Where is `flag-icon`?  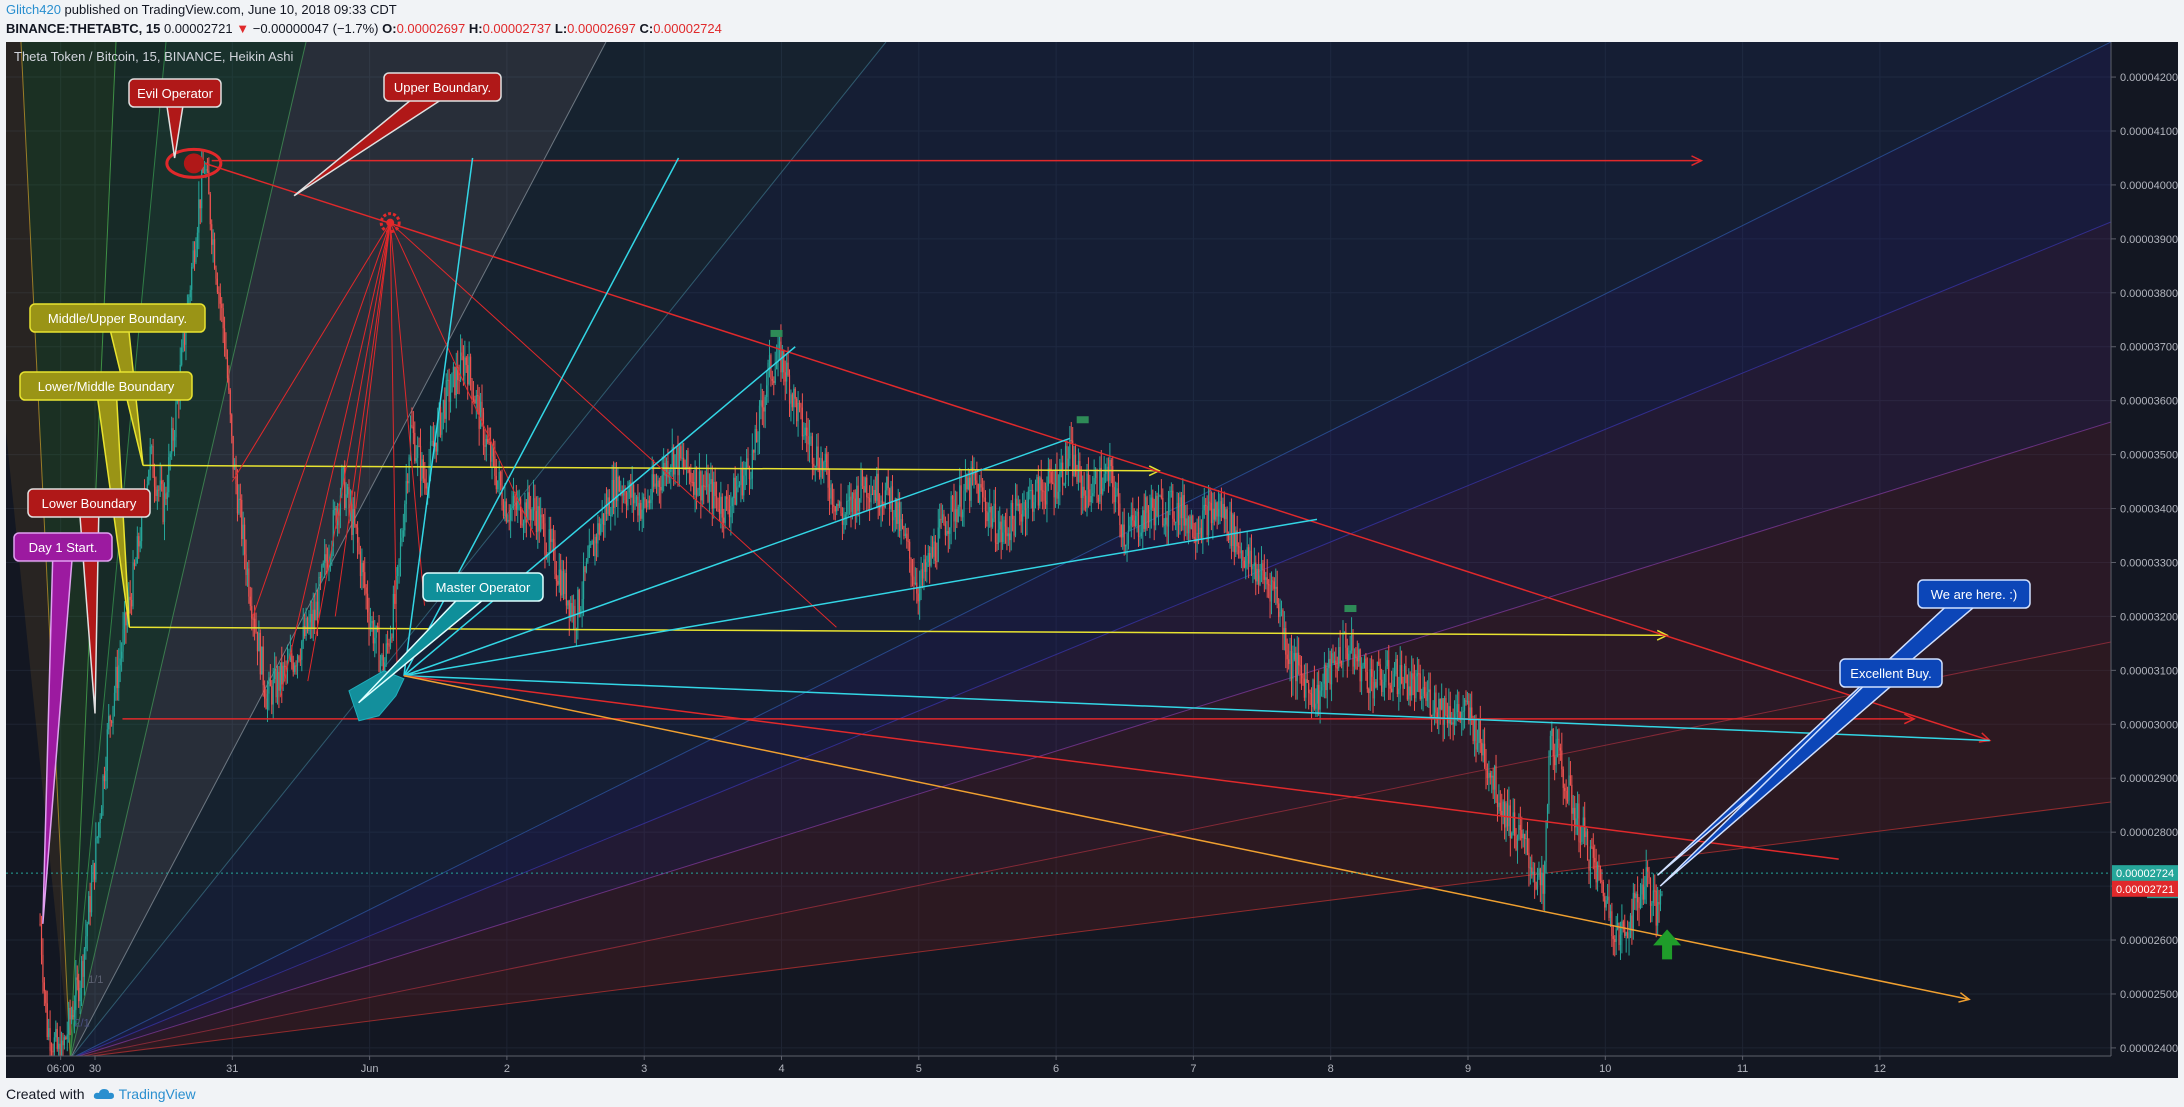
flag-icon is located at coordinates (1350, 609).